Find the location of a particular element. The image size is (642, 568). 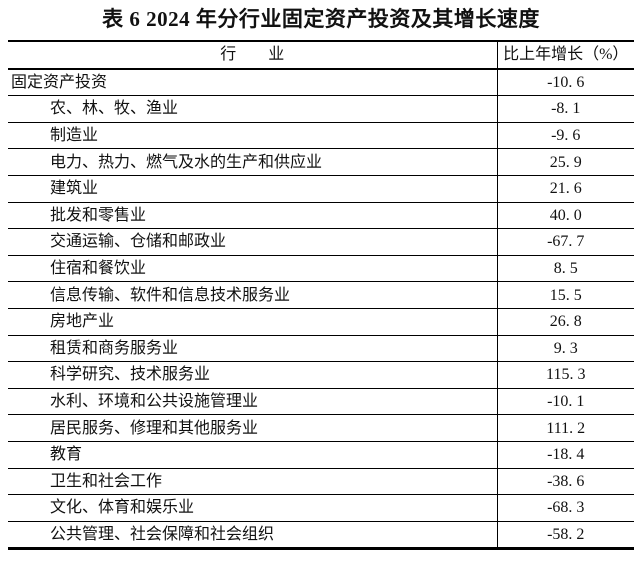

table-row: 公共管理、社会保障和社会组织 -58. 2 is located at coordinates (321, 535).